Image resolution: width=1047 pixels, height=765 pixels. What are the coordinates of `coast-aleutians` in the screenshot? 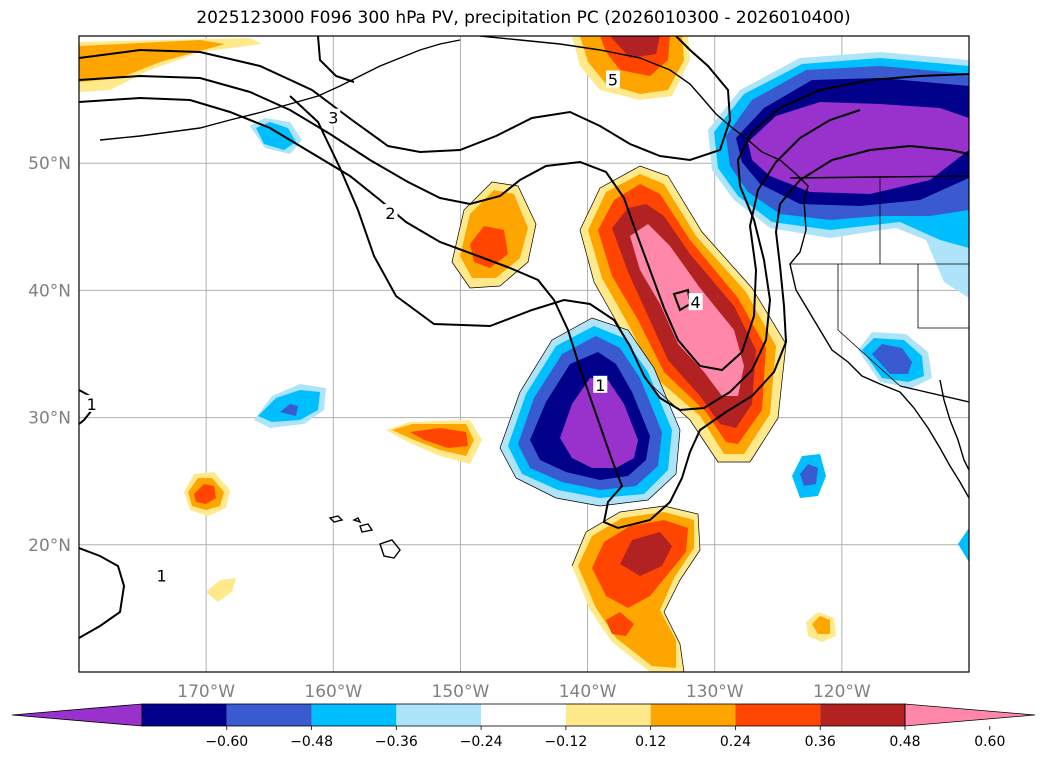 It's located at (280, 90).